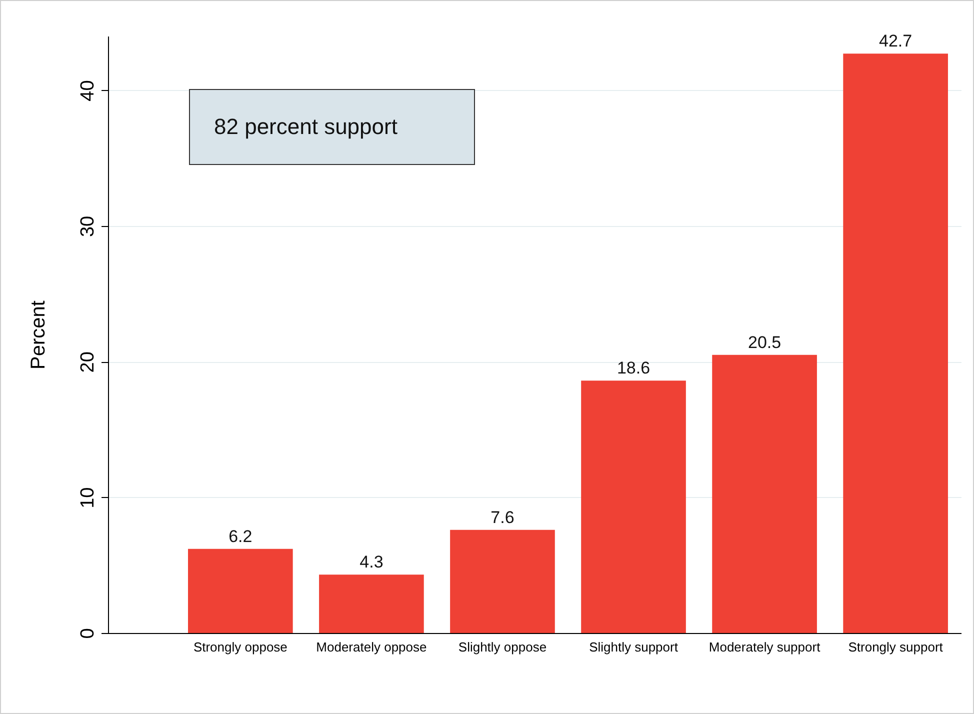 Image resolution: width=974 pixels, height=714 pixels. I want to click on x-tick-label: Strongly support, so click(896, 647).